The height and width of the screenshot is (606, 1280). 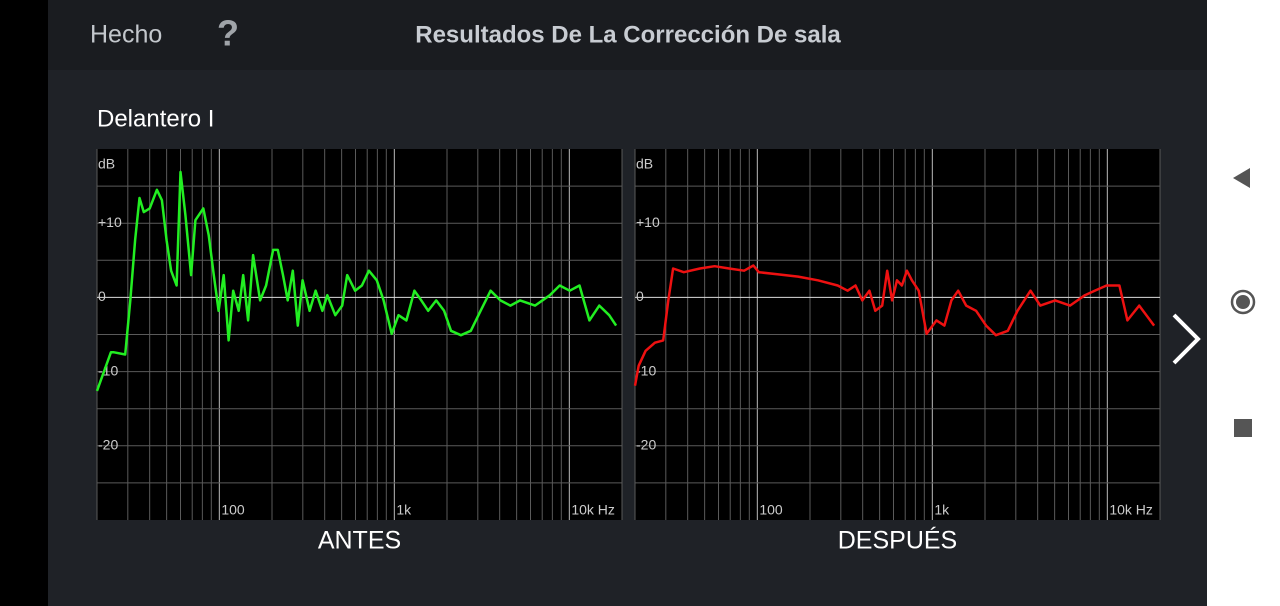 I want to click on nav-home, so click(x=1243, y=302).